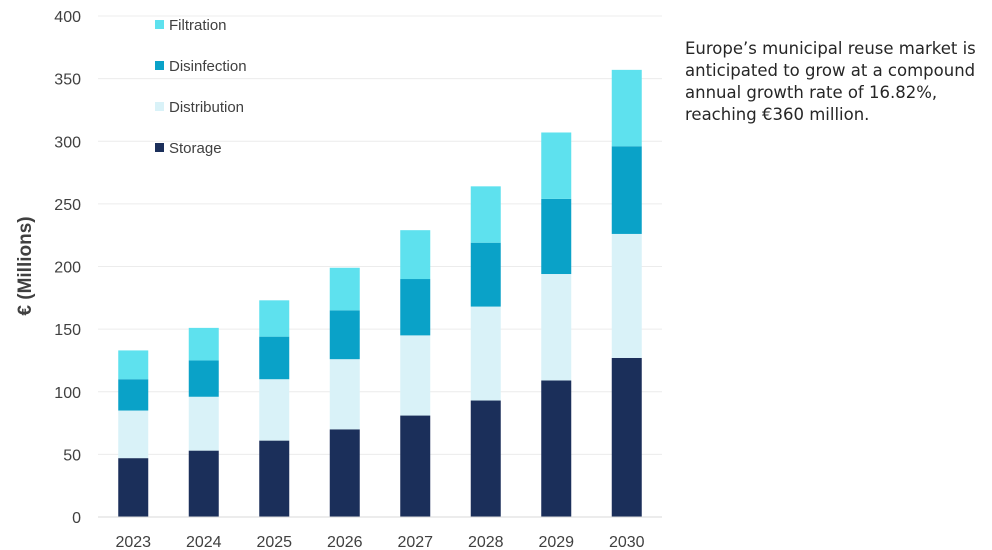  Describe the element at coordinates (67, 17) in the screenshot. I see `y-tick-label: 400` at that location.